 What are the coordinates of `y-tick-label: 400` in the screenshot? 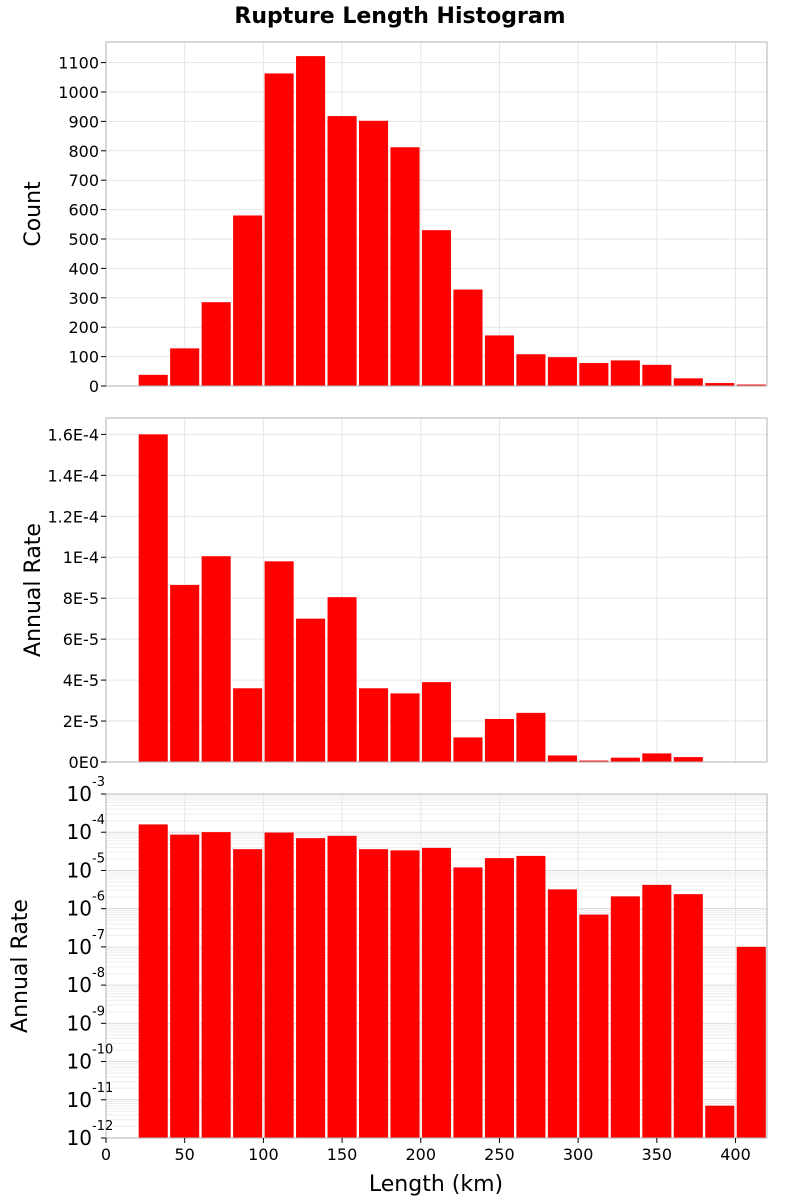 It's located at (83, 268).